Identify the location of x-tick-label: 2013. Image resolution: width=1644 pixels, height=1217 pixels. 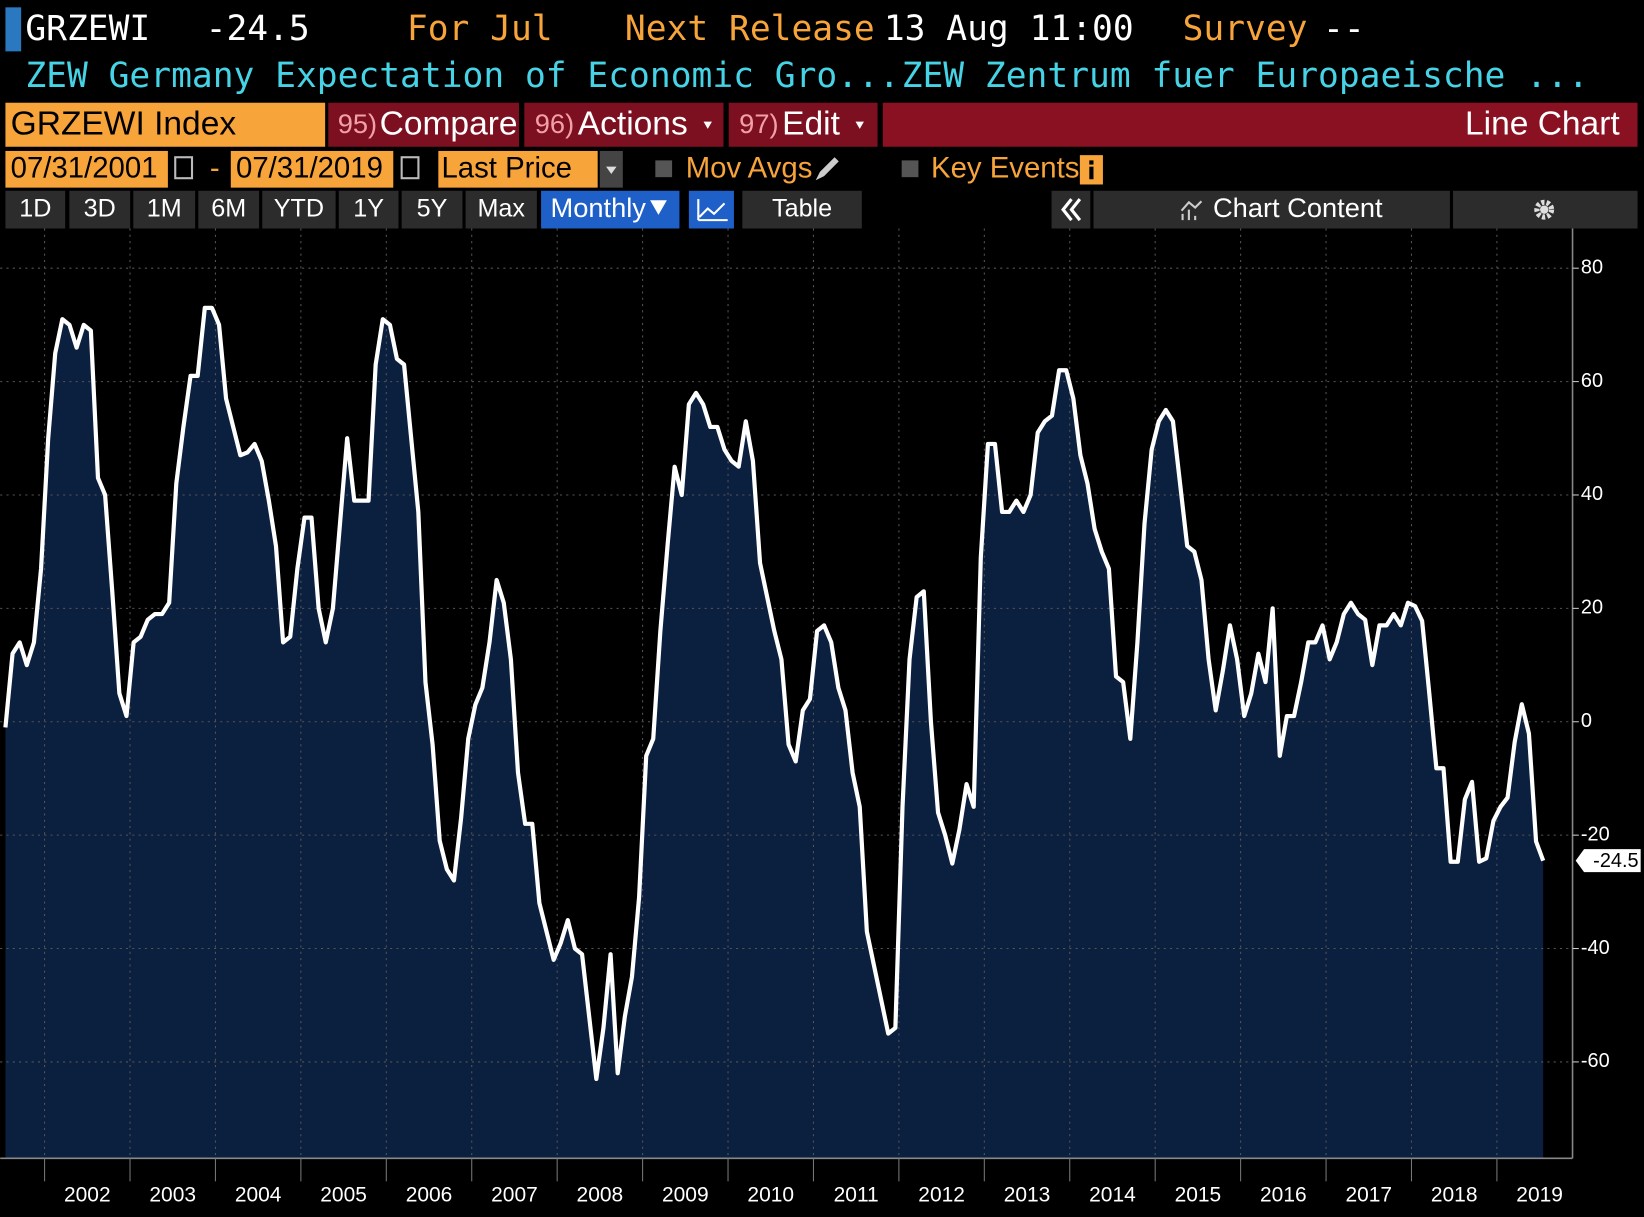
(1027, 1195).